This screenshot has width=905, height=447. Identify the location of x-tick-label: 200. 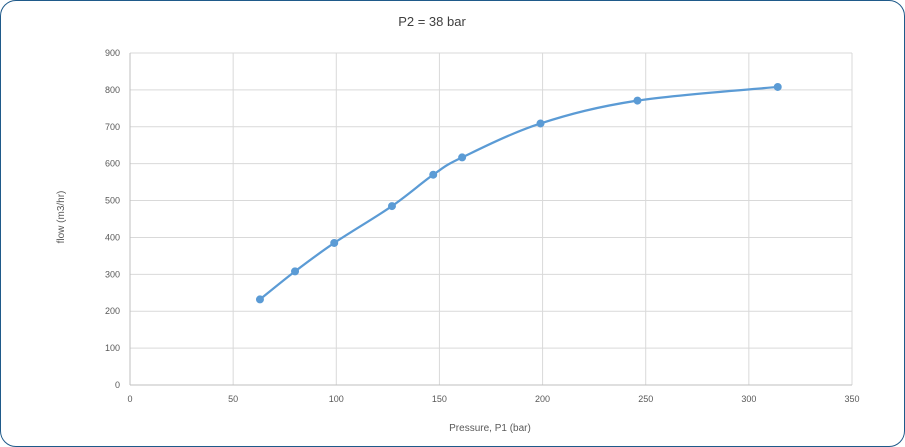
(542, 399).